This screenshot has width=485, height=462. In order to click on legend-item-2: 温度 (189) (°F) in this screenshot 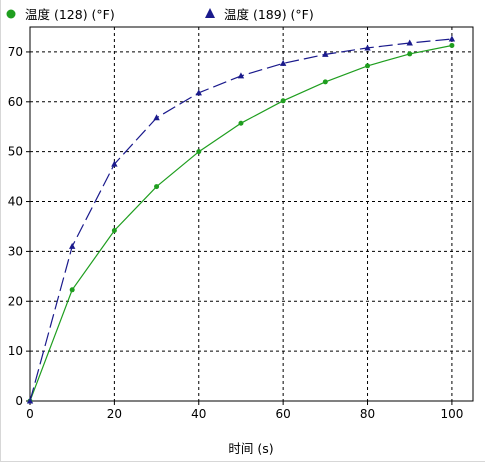, I will do `click(259, 14)`.